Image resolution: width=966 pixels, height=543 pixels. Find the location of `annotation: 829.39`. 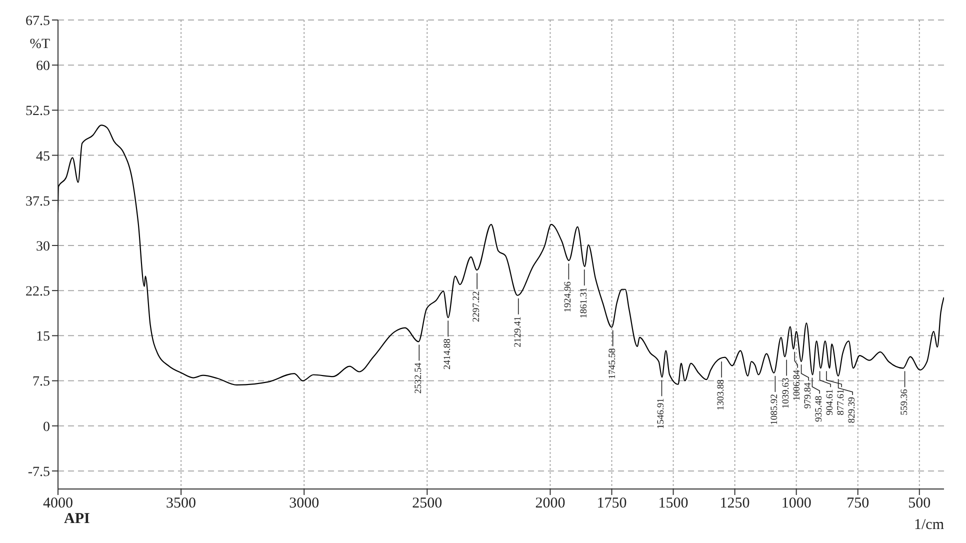

annotation: 829.39 is located at coordinates (853, 410).